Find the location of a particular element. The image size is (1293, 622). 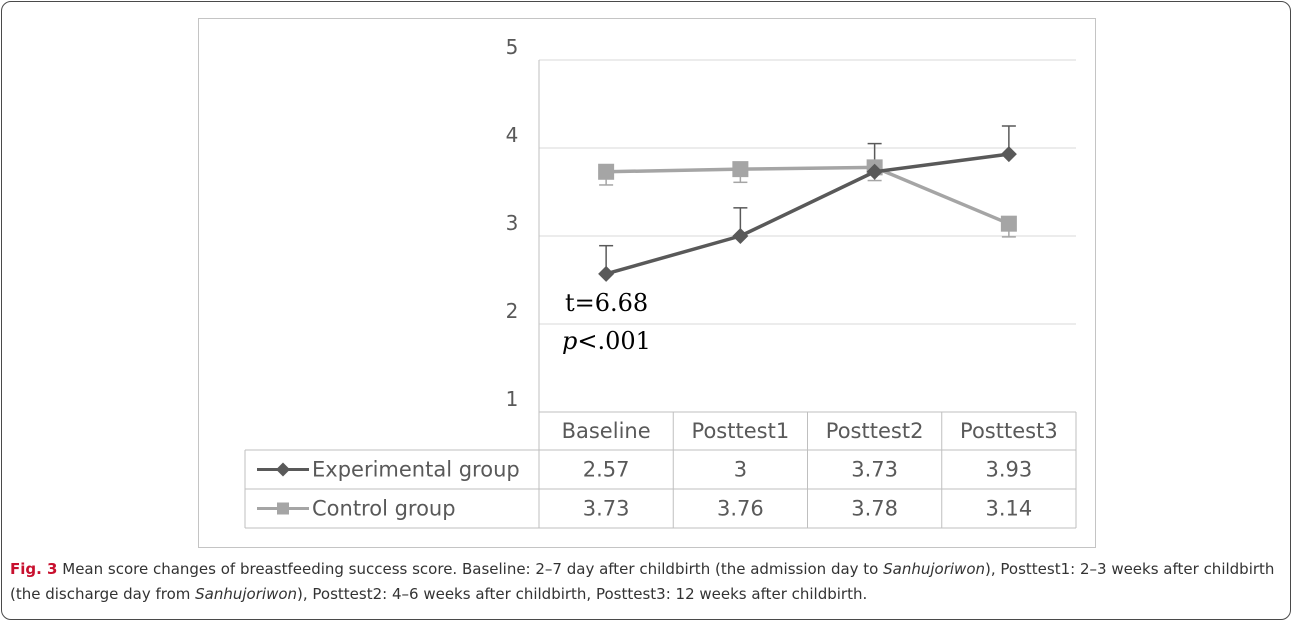

series-name: Experimental group is located at coordinates (416, 470).